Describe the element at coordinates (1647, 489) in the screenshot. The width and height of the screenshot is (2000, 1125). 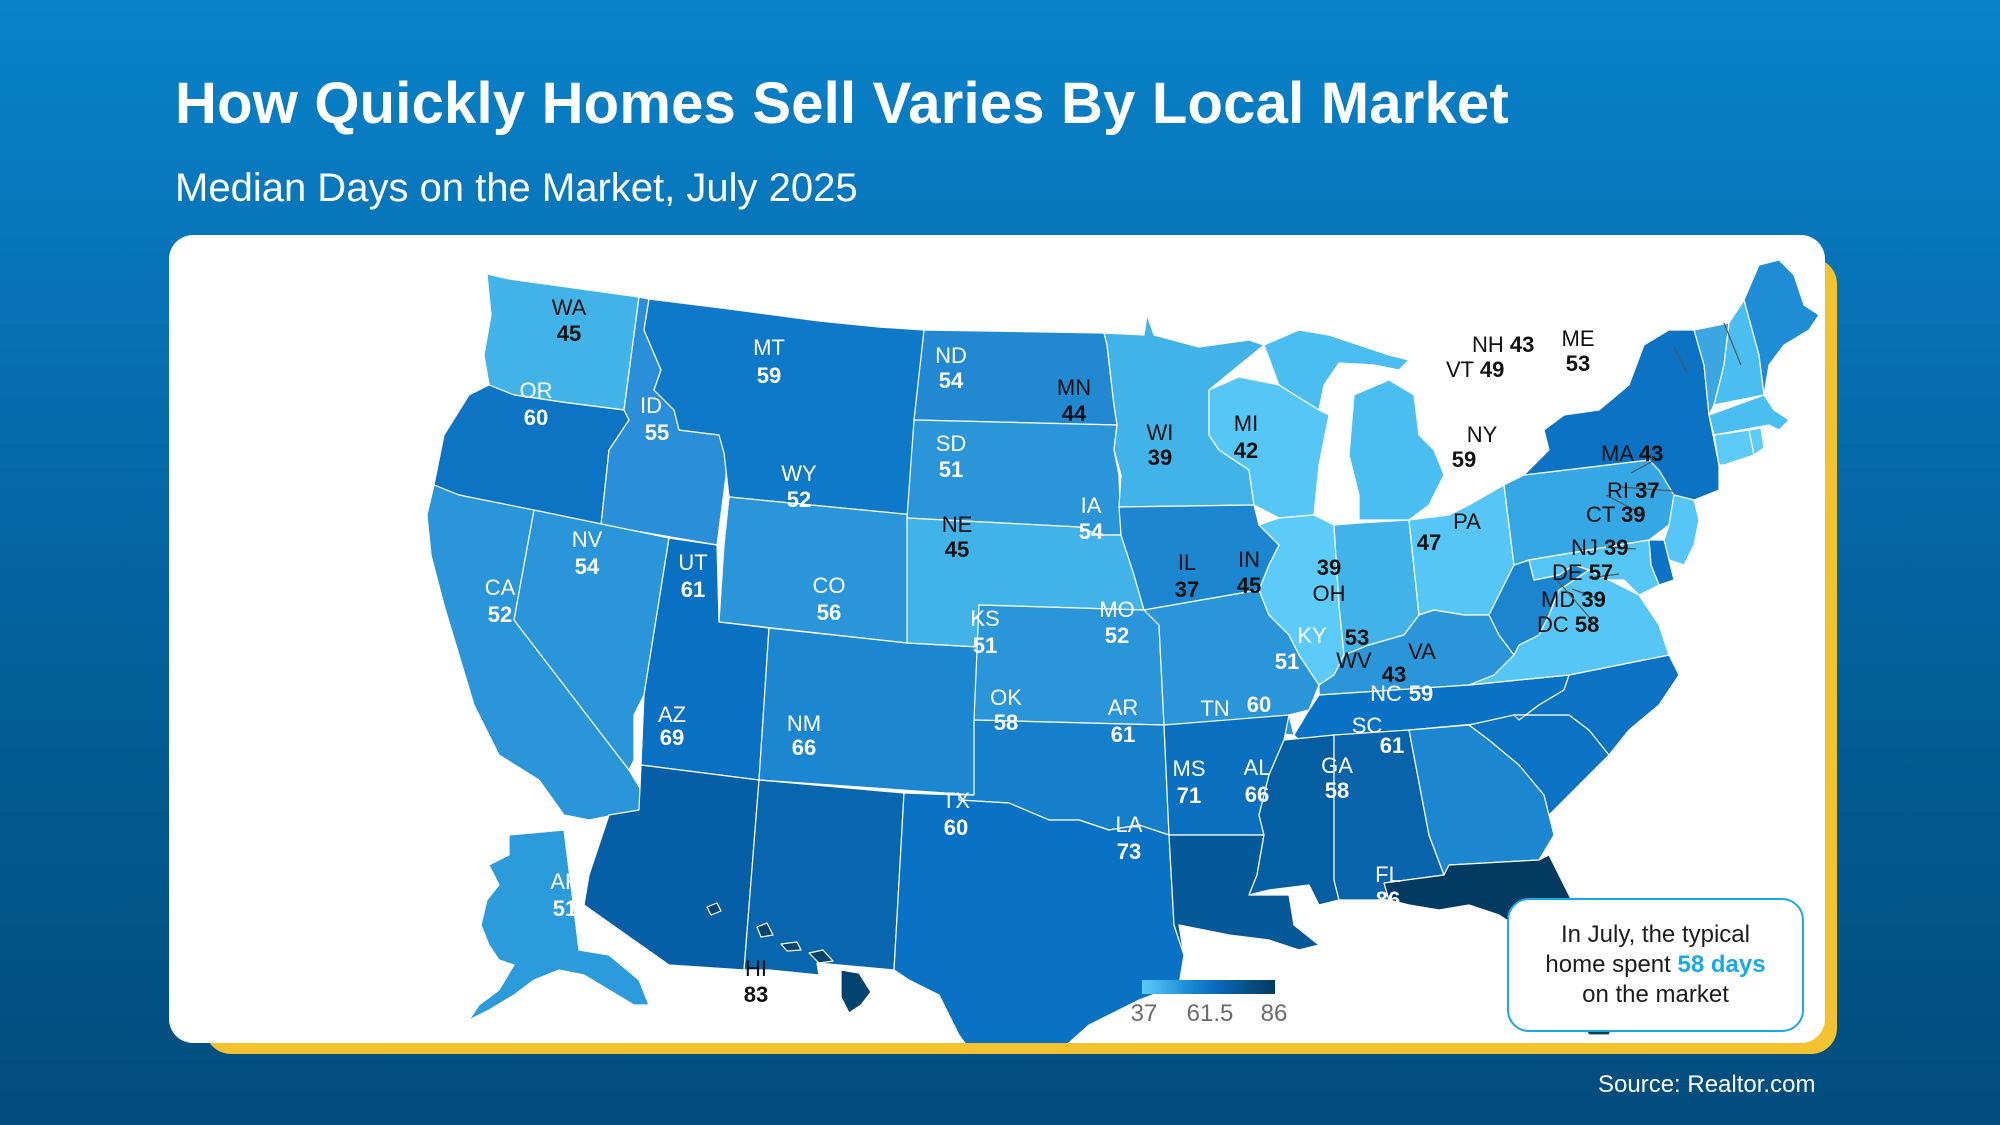
I see `leader-line-ri` at that location.